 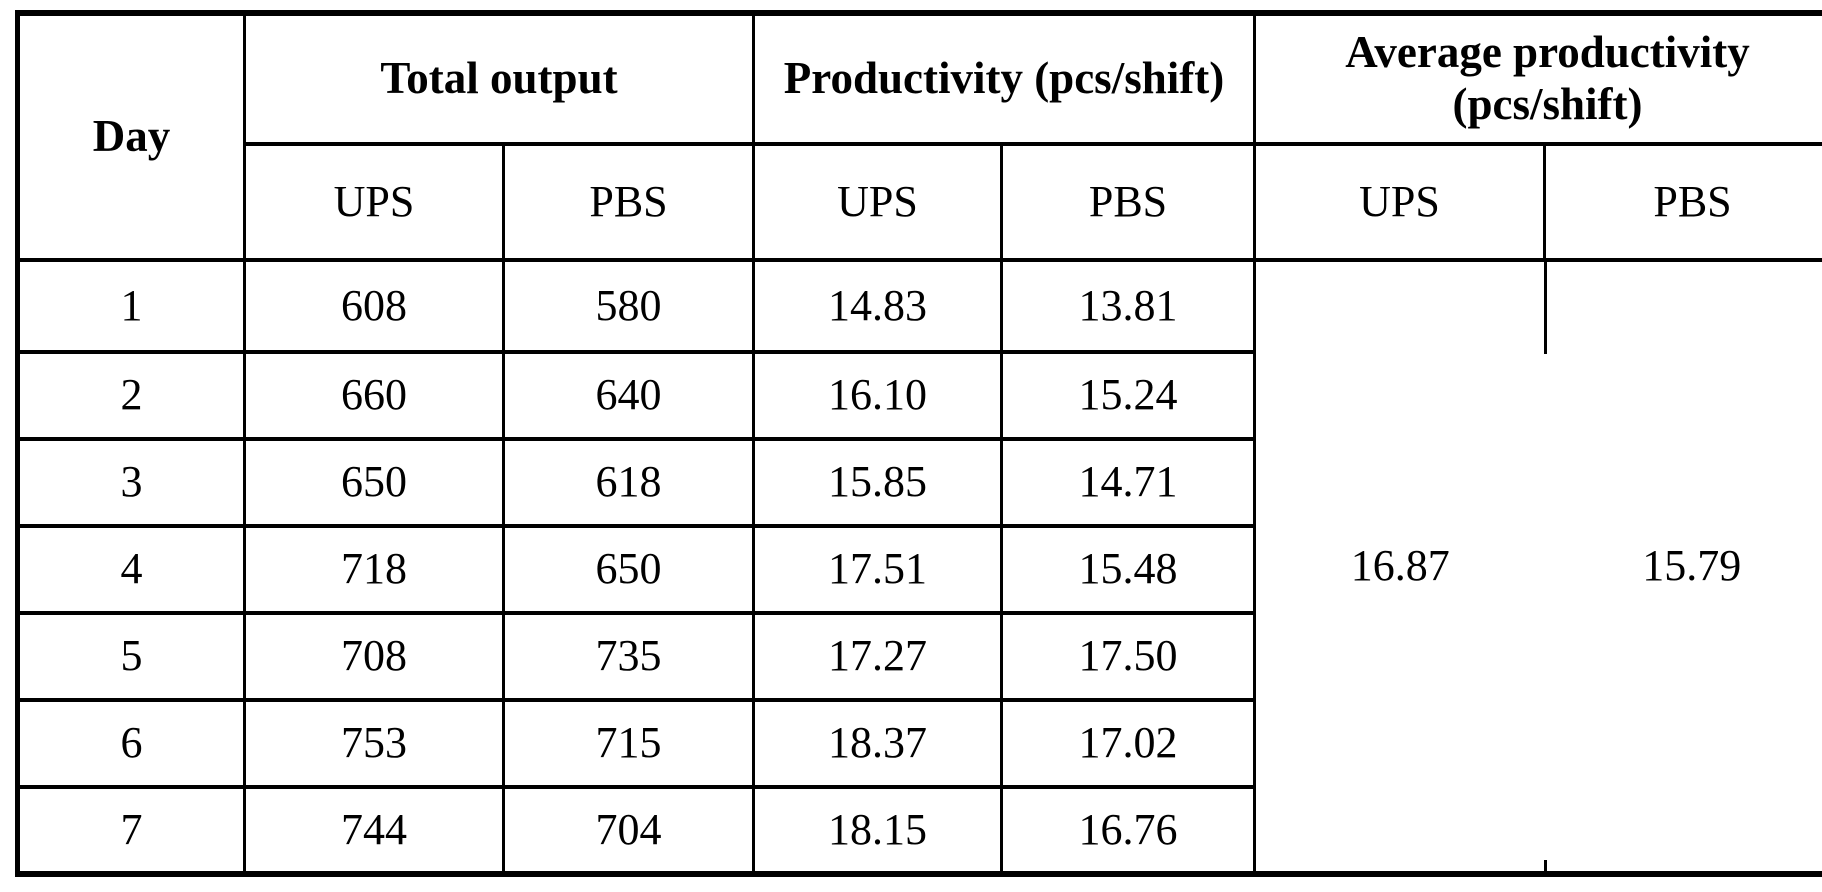 I want to click on total-ups-cell: 608, so click(x=374, y=306).